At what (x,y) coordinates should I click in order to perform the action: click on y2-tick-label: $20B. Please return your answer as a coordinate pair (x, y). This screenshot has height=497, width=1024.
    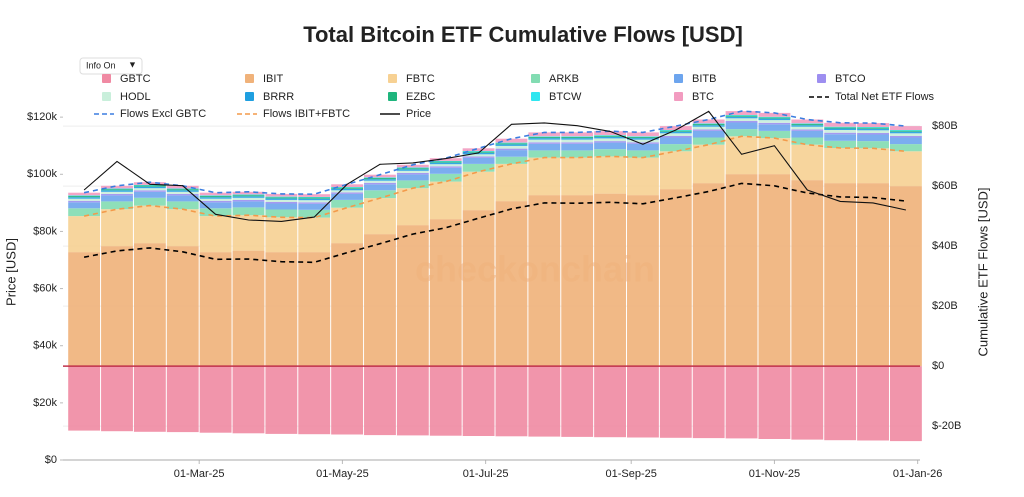
    Looking at the image, I should click on (945, 306).